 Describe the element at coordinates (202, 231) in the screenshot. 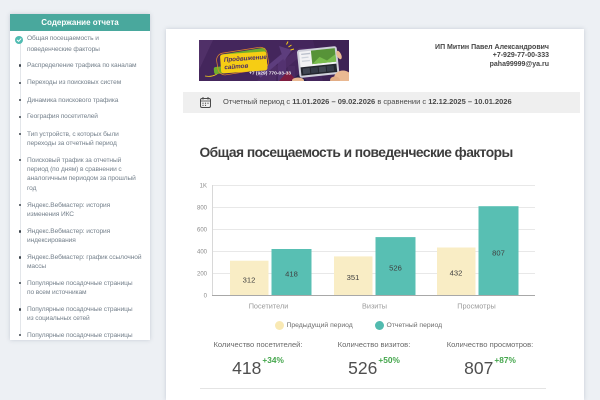

I see `svg-text: 600` at that location.